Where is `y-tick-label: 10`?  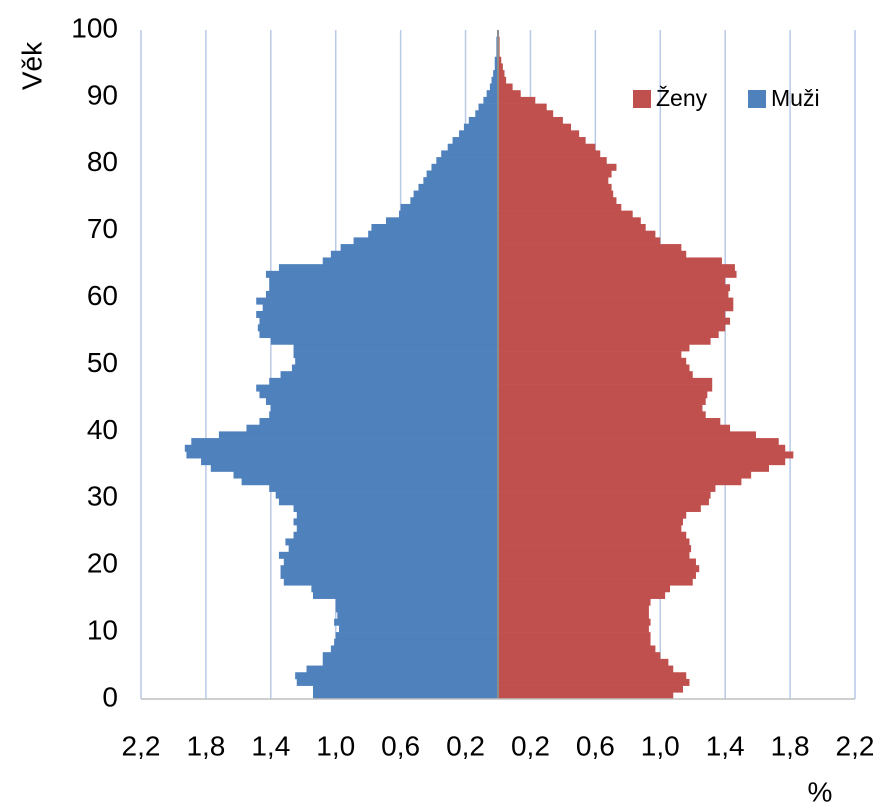 y-tick-label: 10 is located at coordinates (102, 629).